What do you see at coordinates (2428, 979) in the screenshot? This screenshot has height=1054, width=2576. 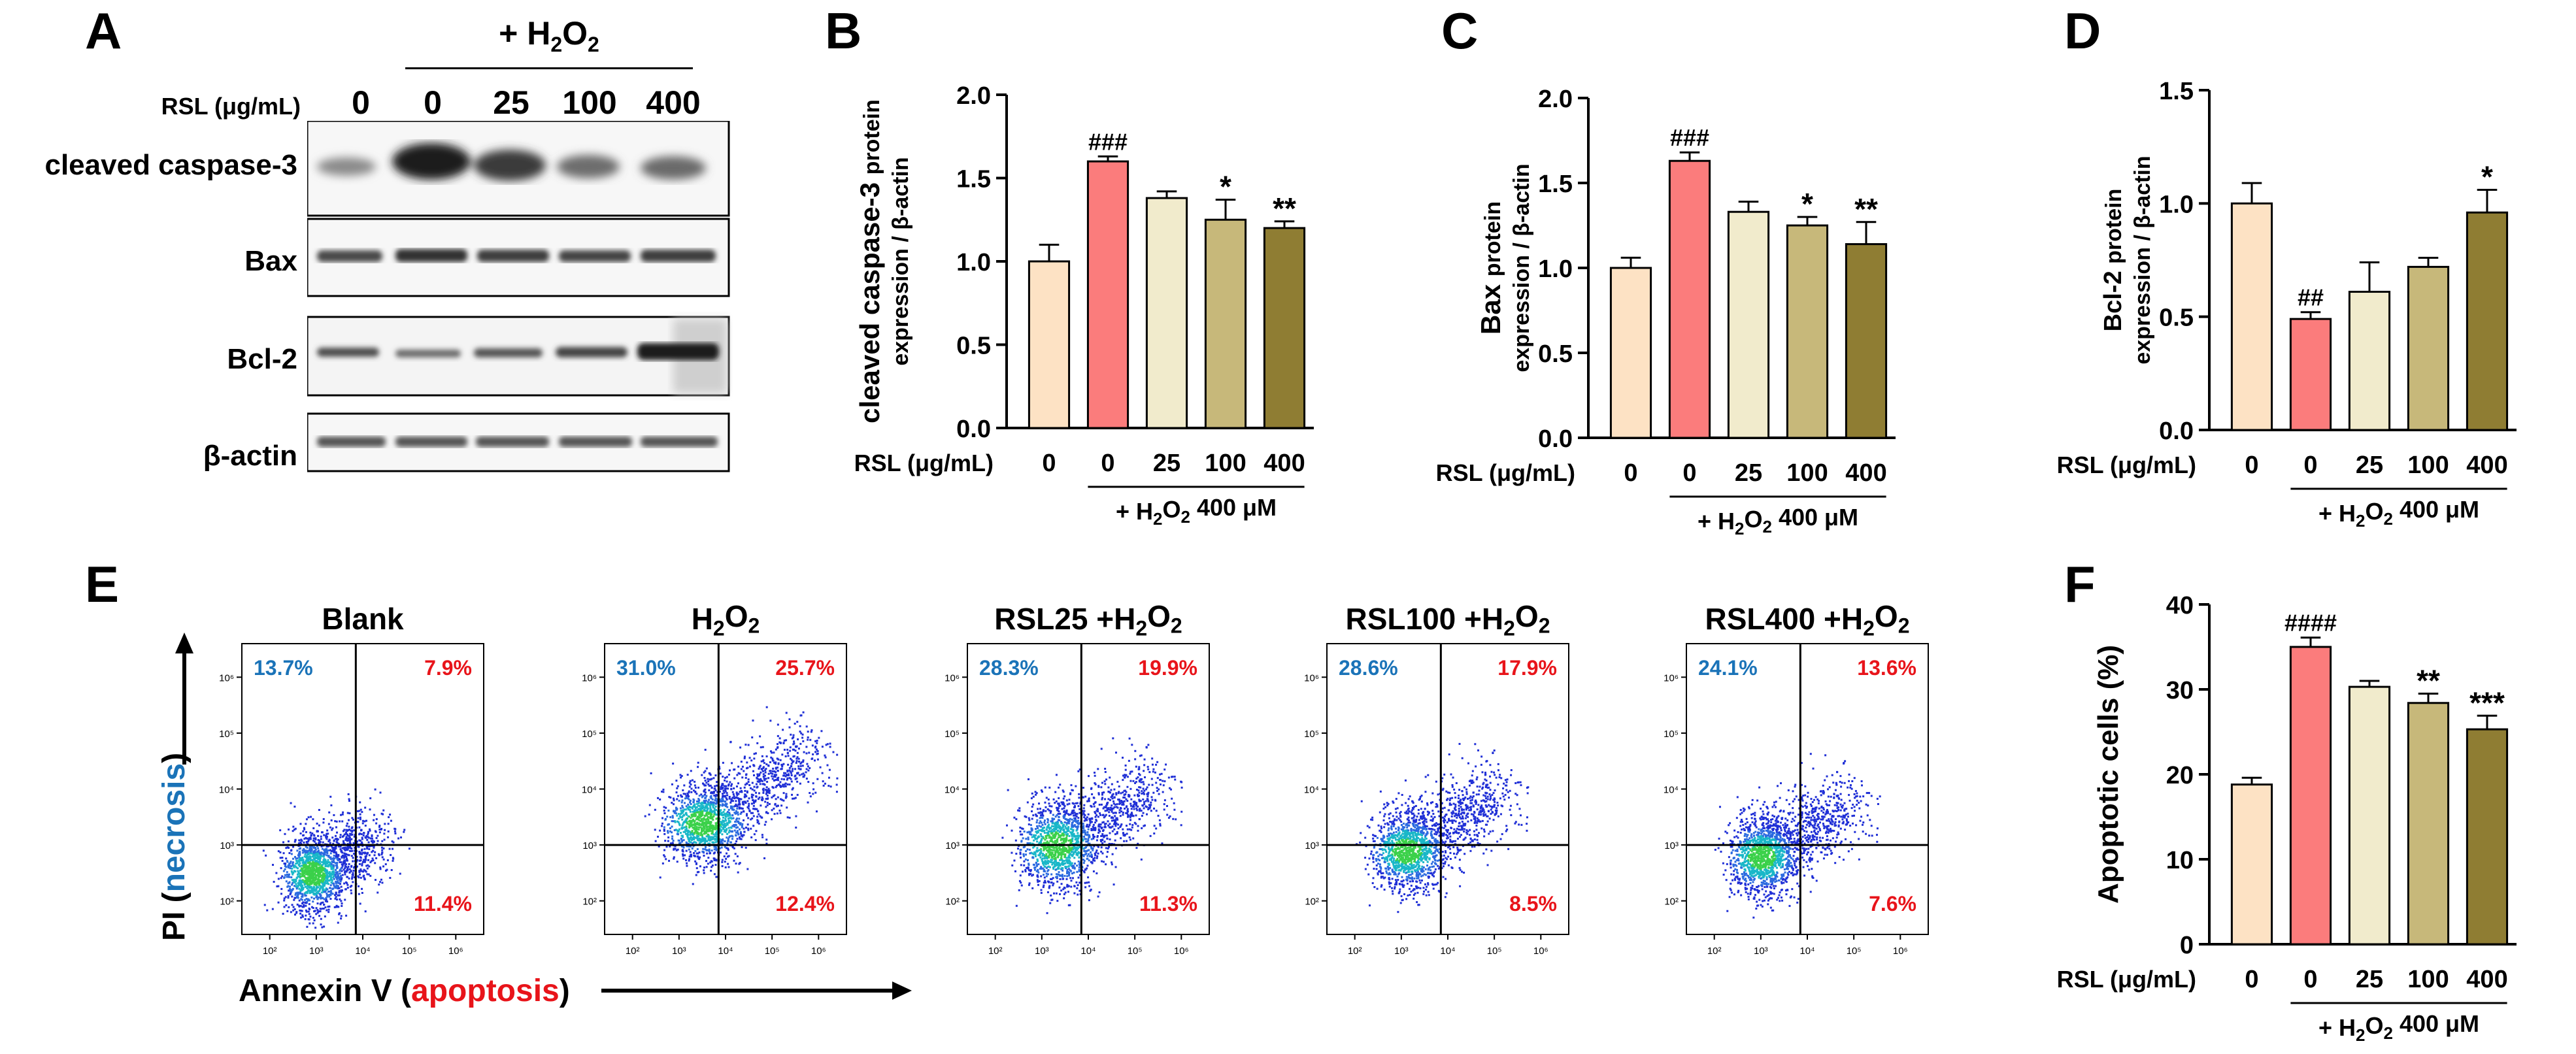 I see `x-tick-label-3: 100` at bounding box center [2428, 979].